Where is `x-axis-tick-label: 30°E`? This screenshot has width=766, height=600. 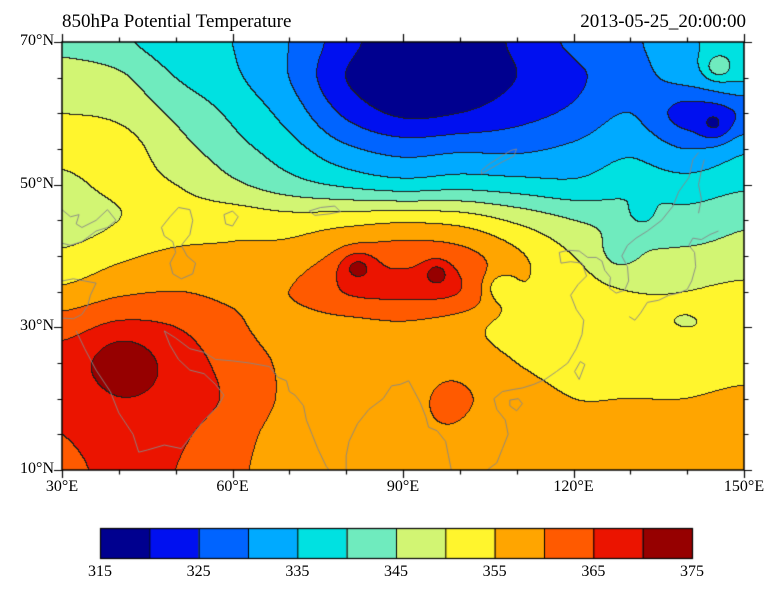
x-axis-tick-label: 30°E is located at coordinates (62, 486).